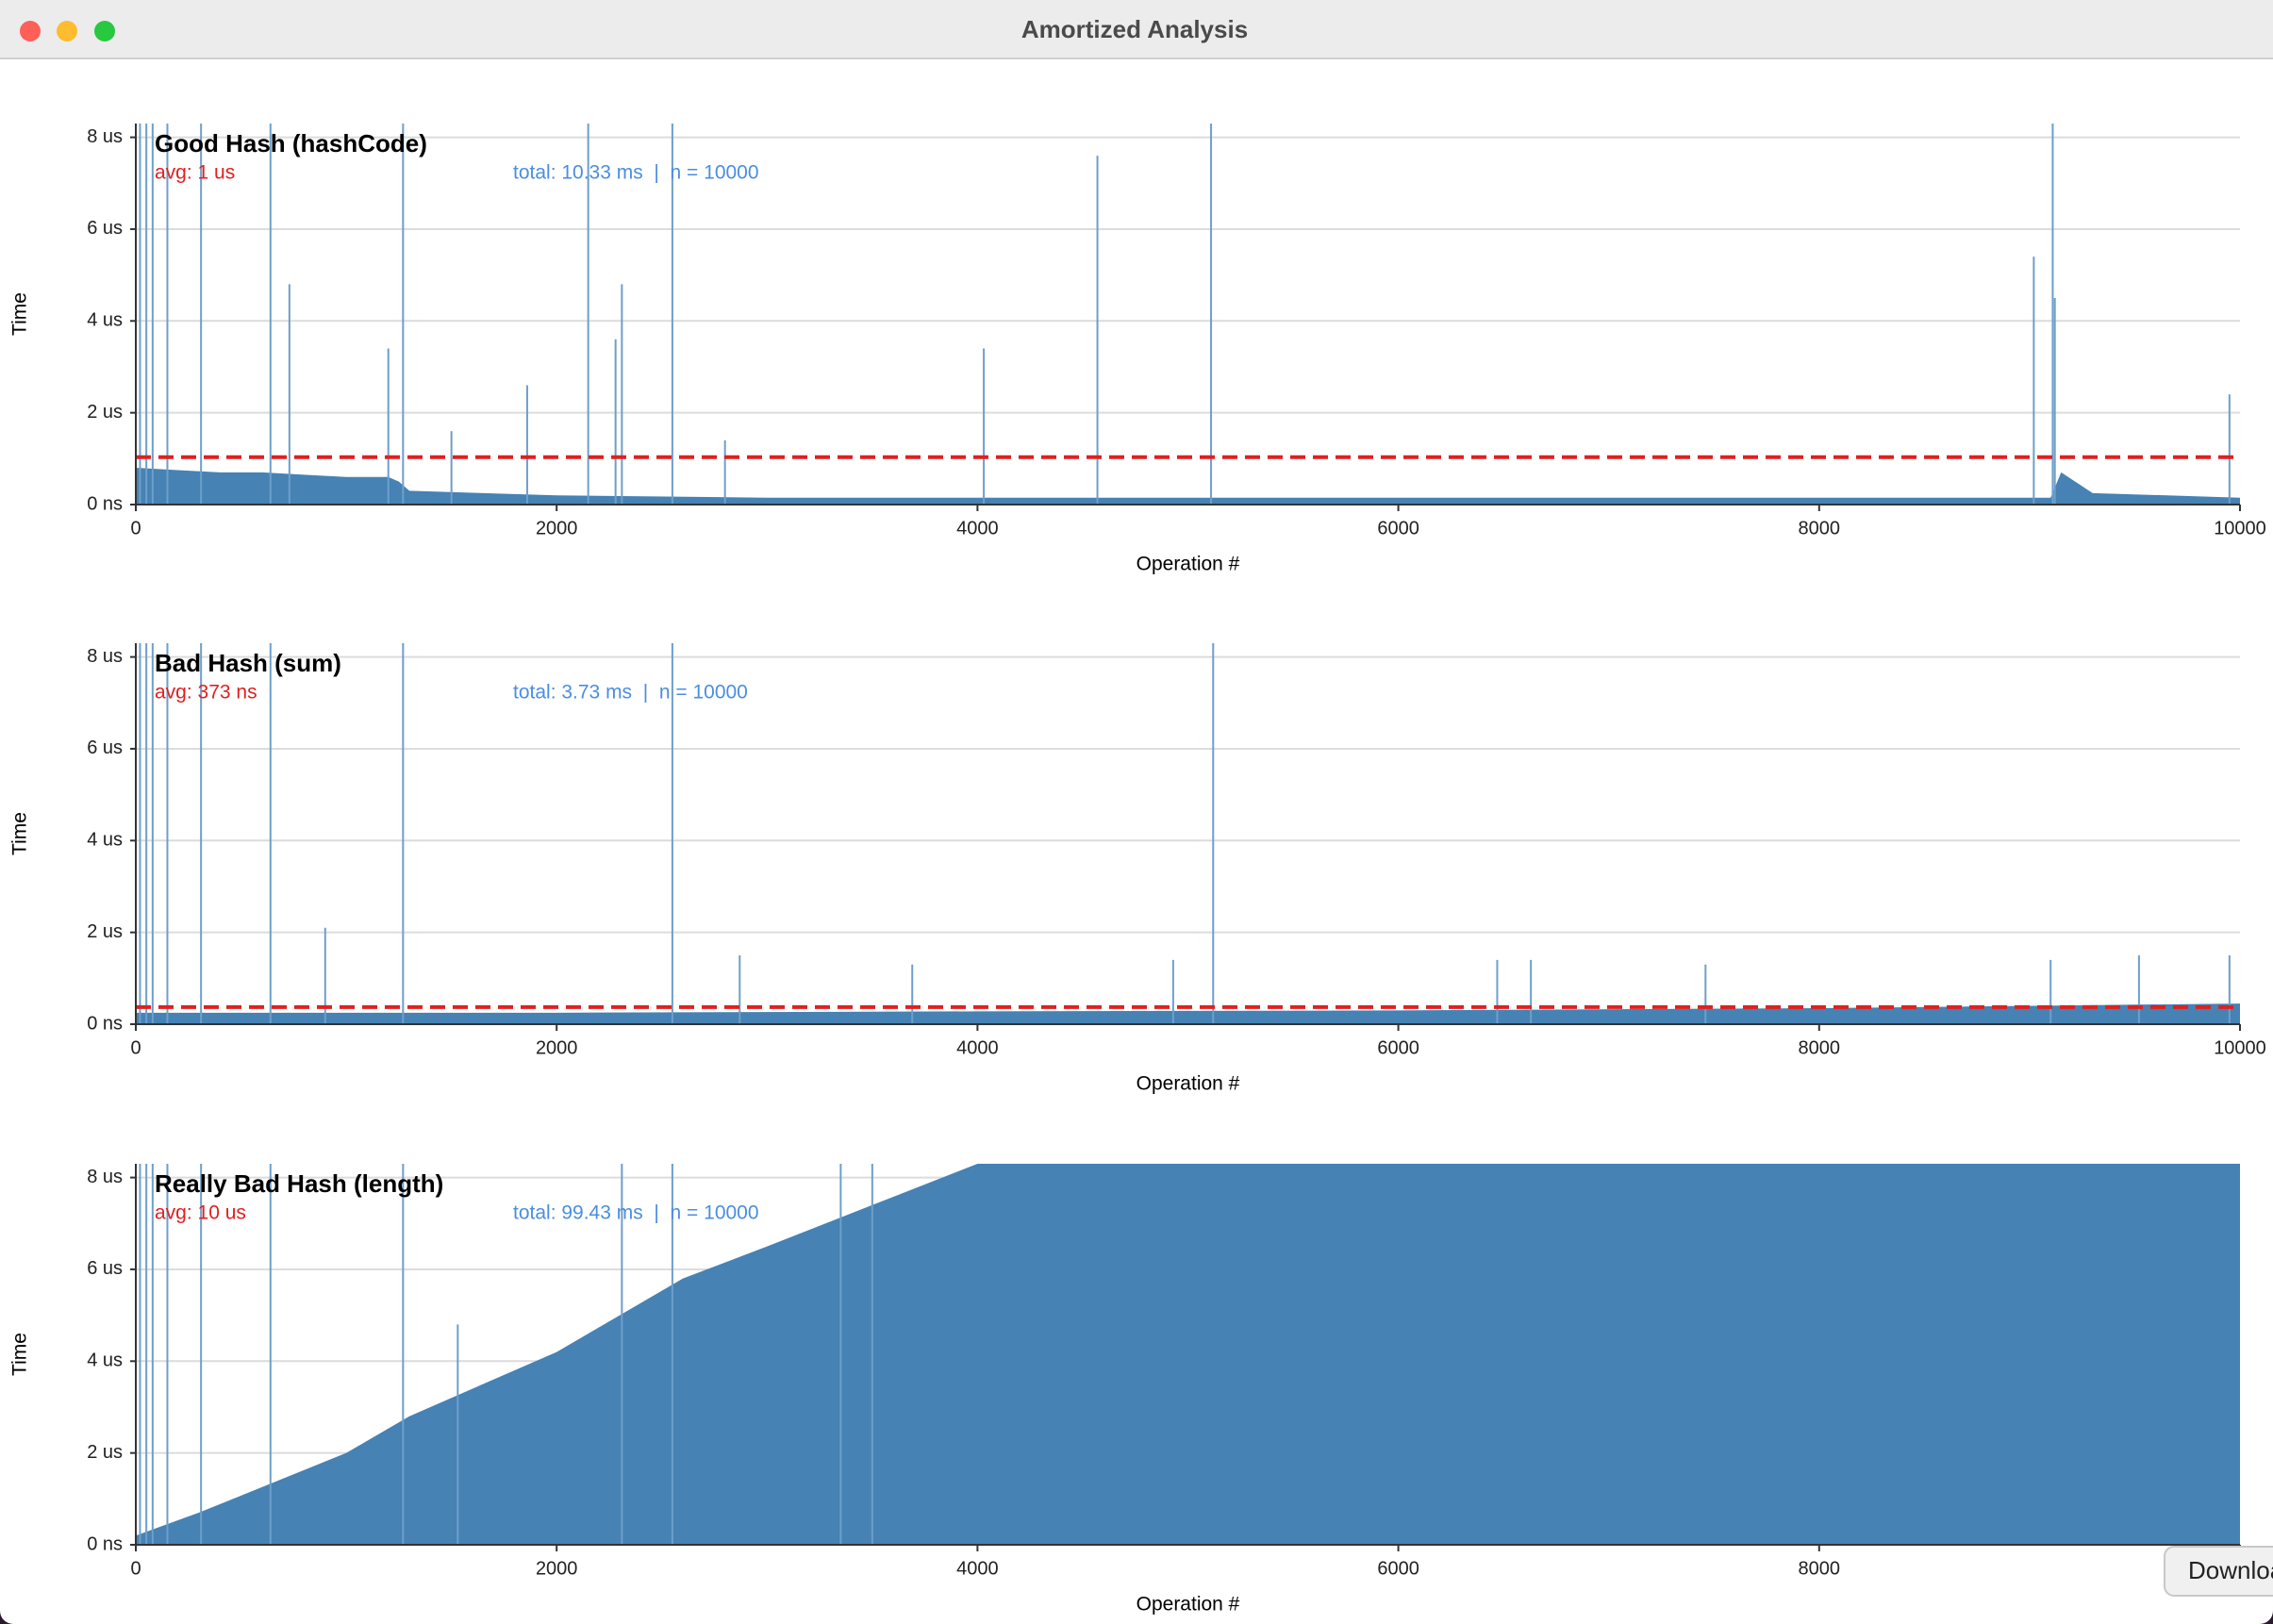 This screenshot has height=1624, width=2273. Describe the element at coordinates (299, 1183) in the screenshot. I see `chart-title: Really Bad Hash (length)` at that location.